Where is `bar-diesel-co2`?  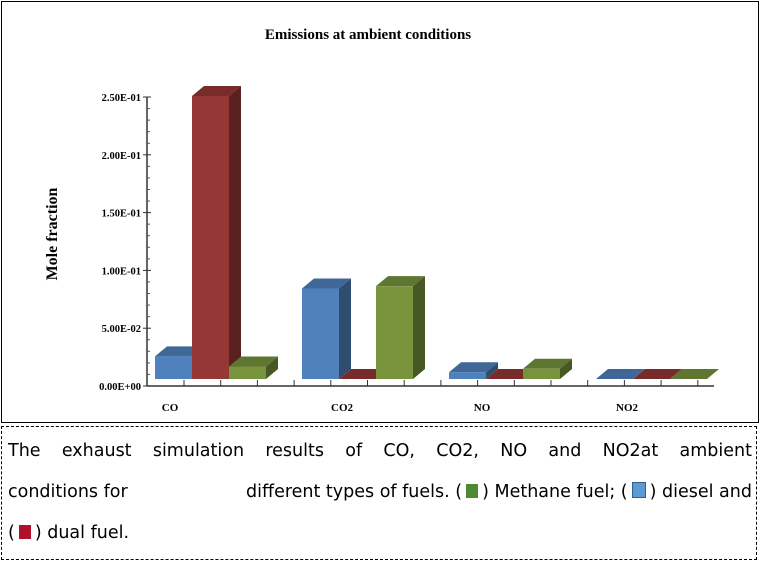
bar-diesel-co2 is located at coordinates (326, 328).